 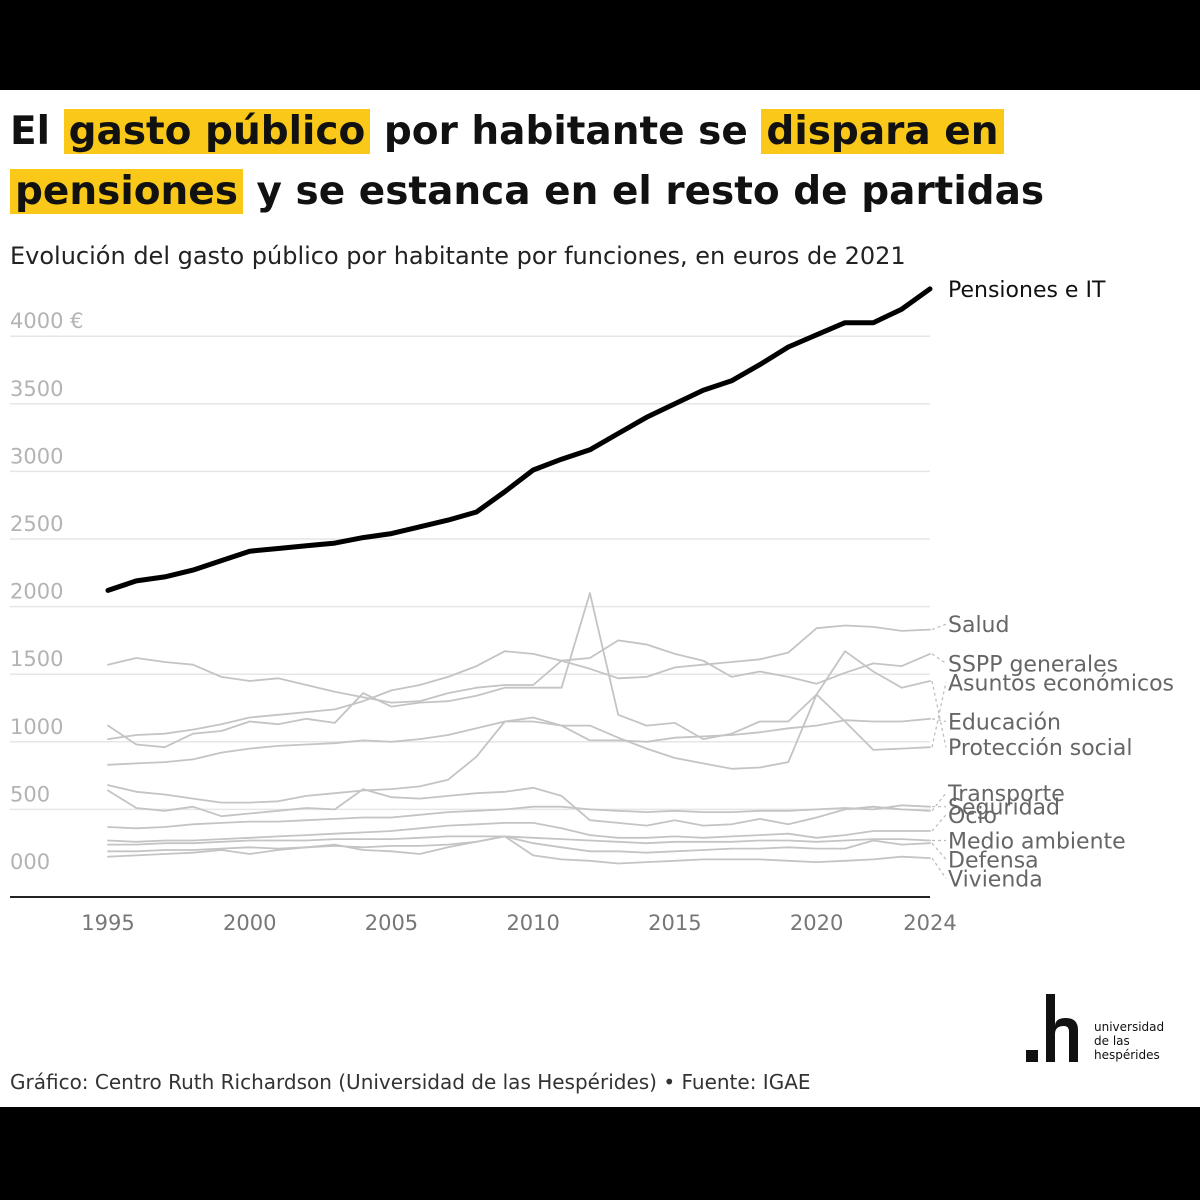 I want to click on y-tick-label: 2500, so click(x=36, y=524).